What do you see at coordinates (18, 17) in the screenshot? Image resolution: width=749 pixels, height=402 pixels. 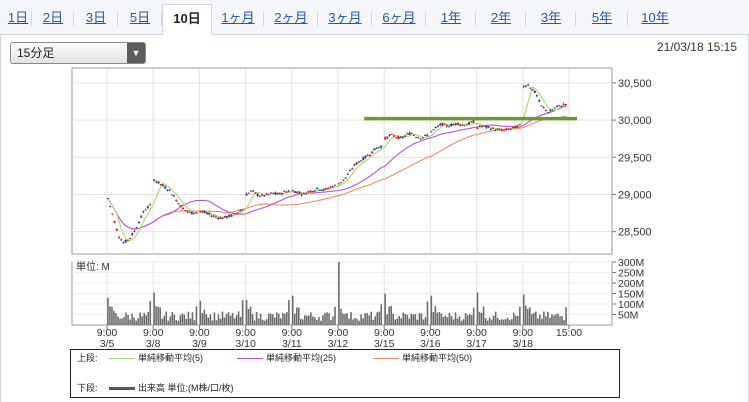 I see `tab-0: 1日` at bounding box center [18, 17].